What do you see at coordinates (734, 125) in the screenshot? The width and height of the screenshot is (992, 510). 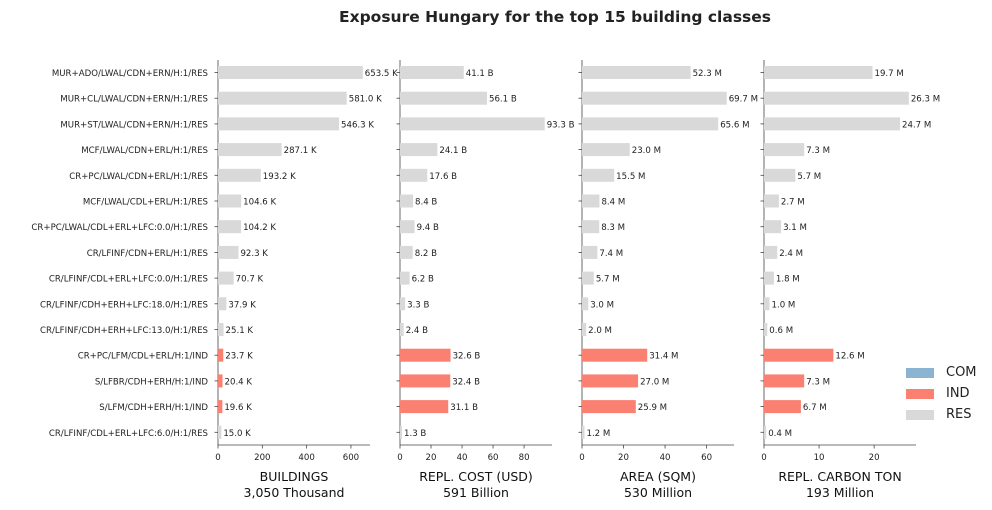 I see `data-label: 65.6 M` at bounding box center [734, 125].